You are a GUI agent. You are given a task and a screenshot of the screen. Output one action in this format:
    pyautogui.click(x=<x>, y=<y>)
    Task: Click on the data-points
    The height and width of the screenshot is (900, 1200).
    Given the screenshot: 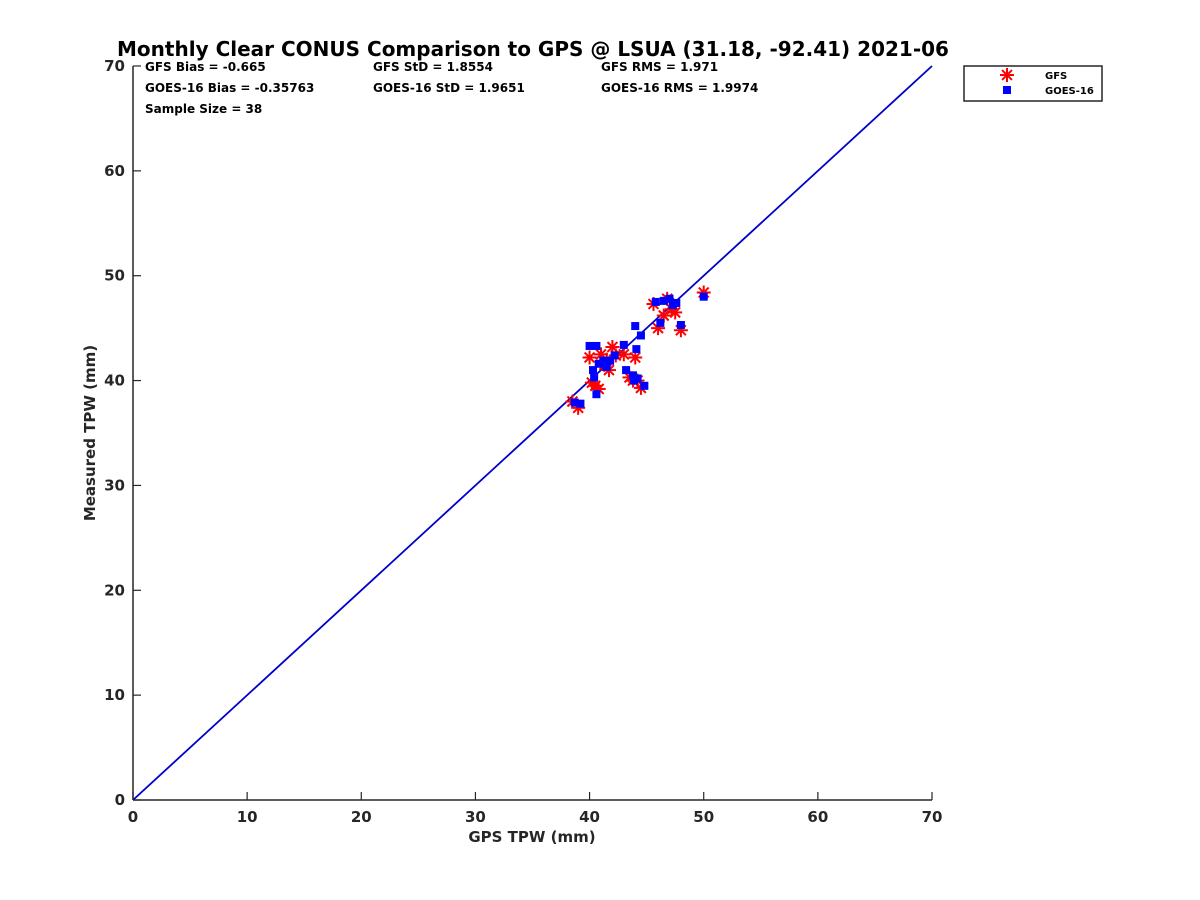 What is the action you would take?
    pyautogui.click(x=638, y=350)
    